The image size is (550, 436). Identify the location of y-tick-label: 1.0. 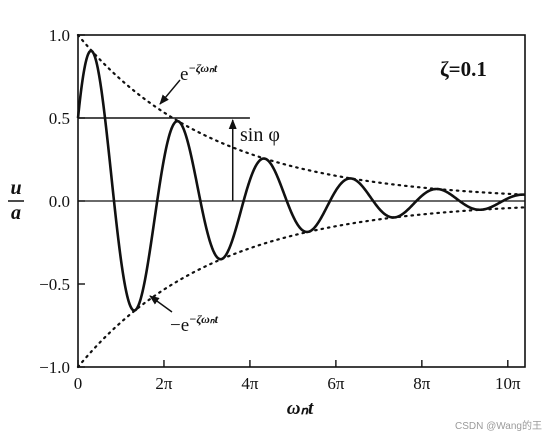
(59, 35).